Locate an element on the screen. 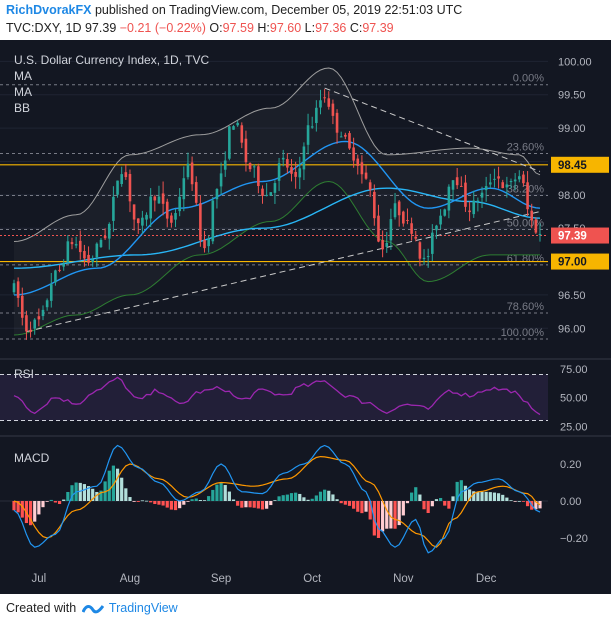 This screenshot has width=611, height=627. time-tick-label: Nov is located at coordinates (403, 579).